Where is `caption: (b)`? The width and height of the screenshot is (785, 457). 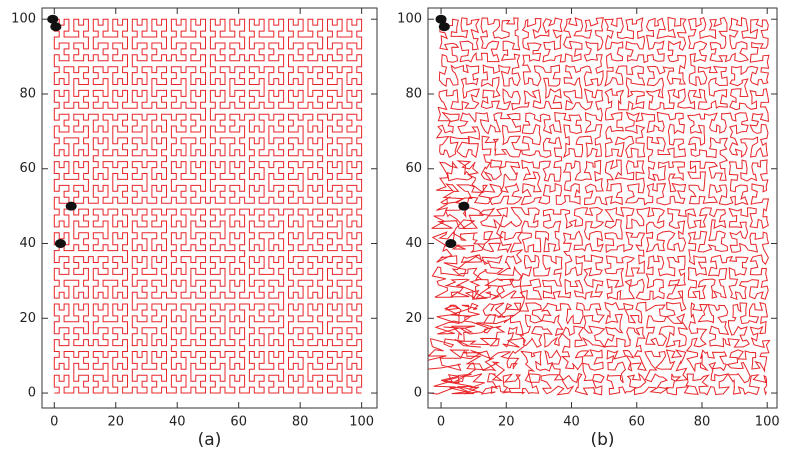
caption: (b) is located at coordinates (602, 440).